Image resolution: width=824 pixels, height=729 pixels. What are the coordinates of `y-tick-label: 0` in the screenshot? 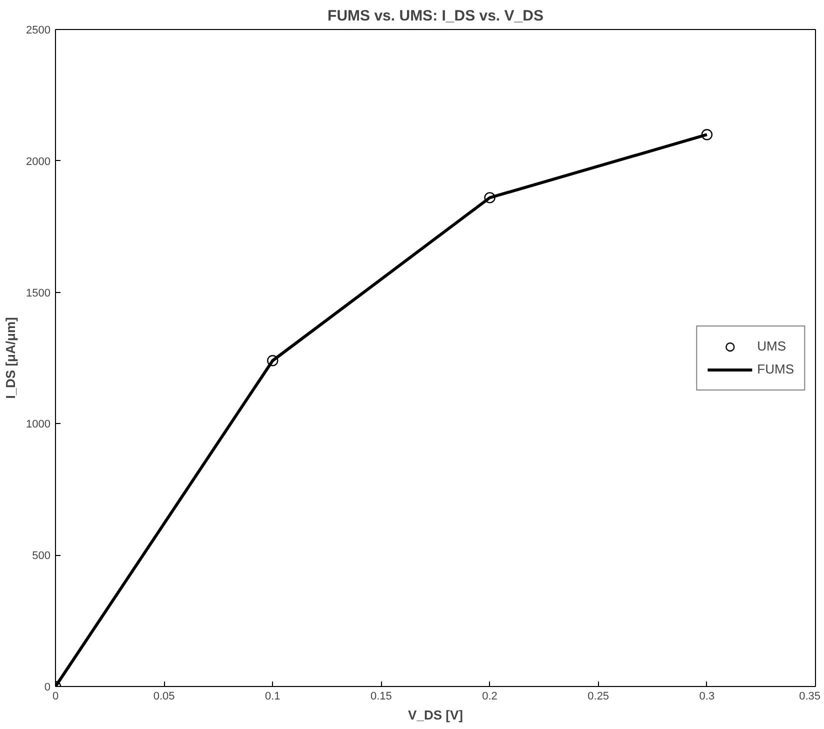 It's located at (47, 688).